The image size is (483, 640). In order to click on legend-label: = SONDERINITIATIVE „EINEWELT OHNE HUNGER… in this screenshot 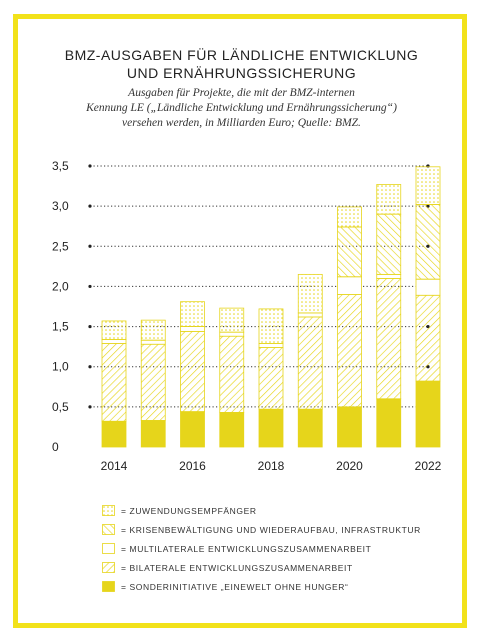, I will do `click(235, 586)`.